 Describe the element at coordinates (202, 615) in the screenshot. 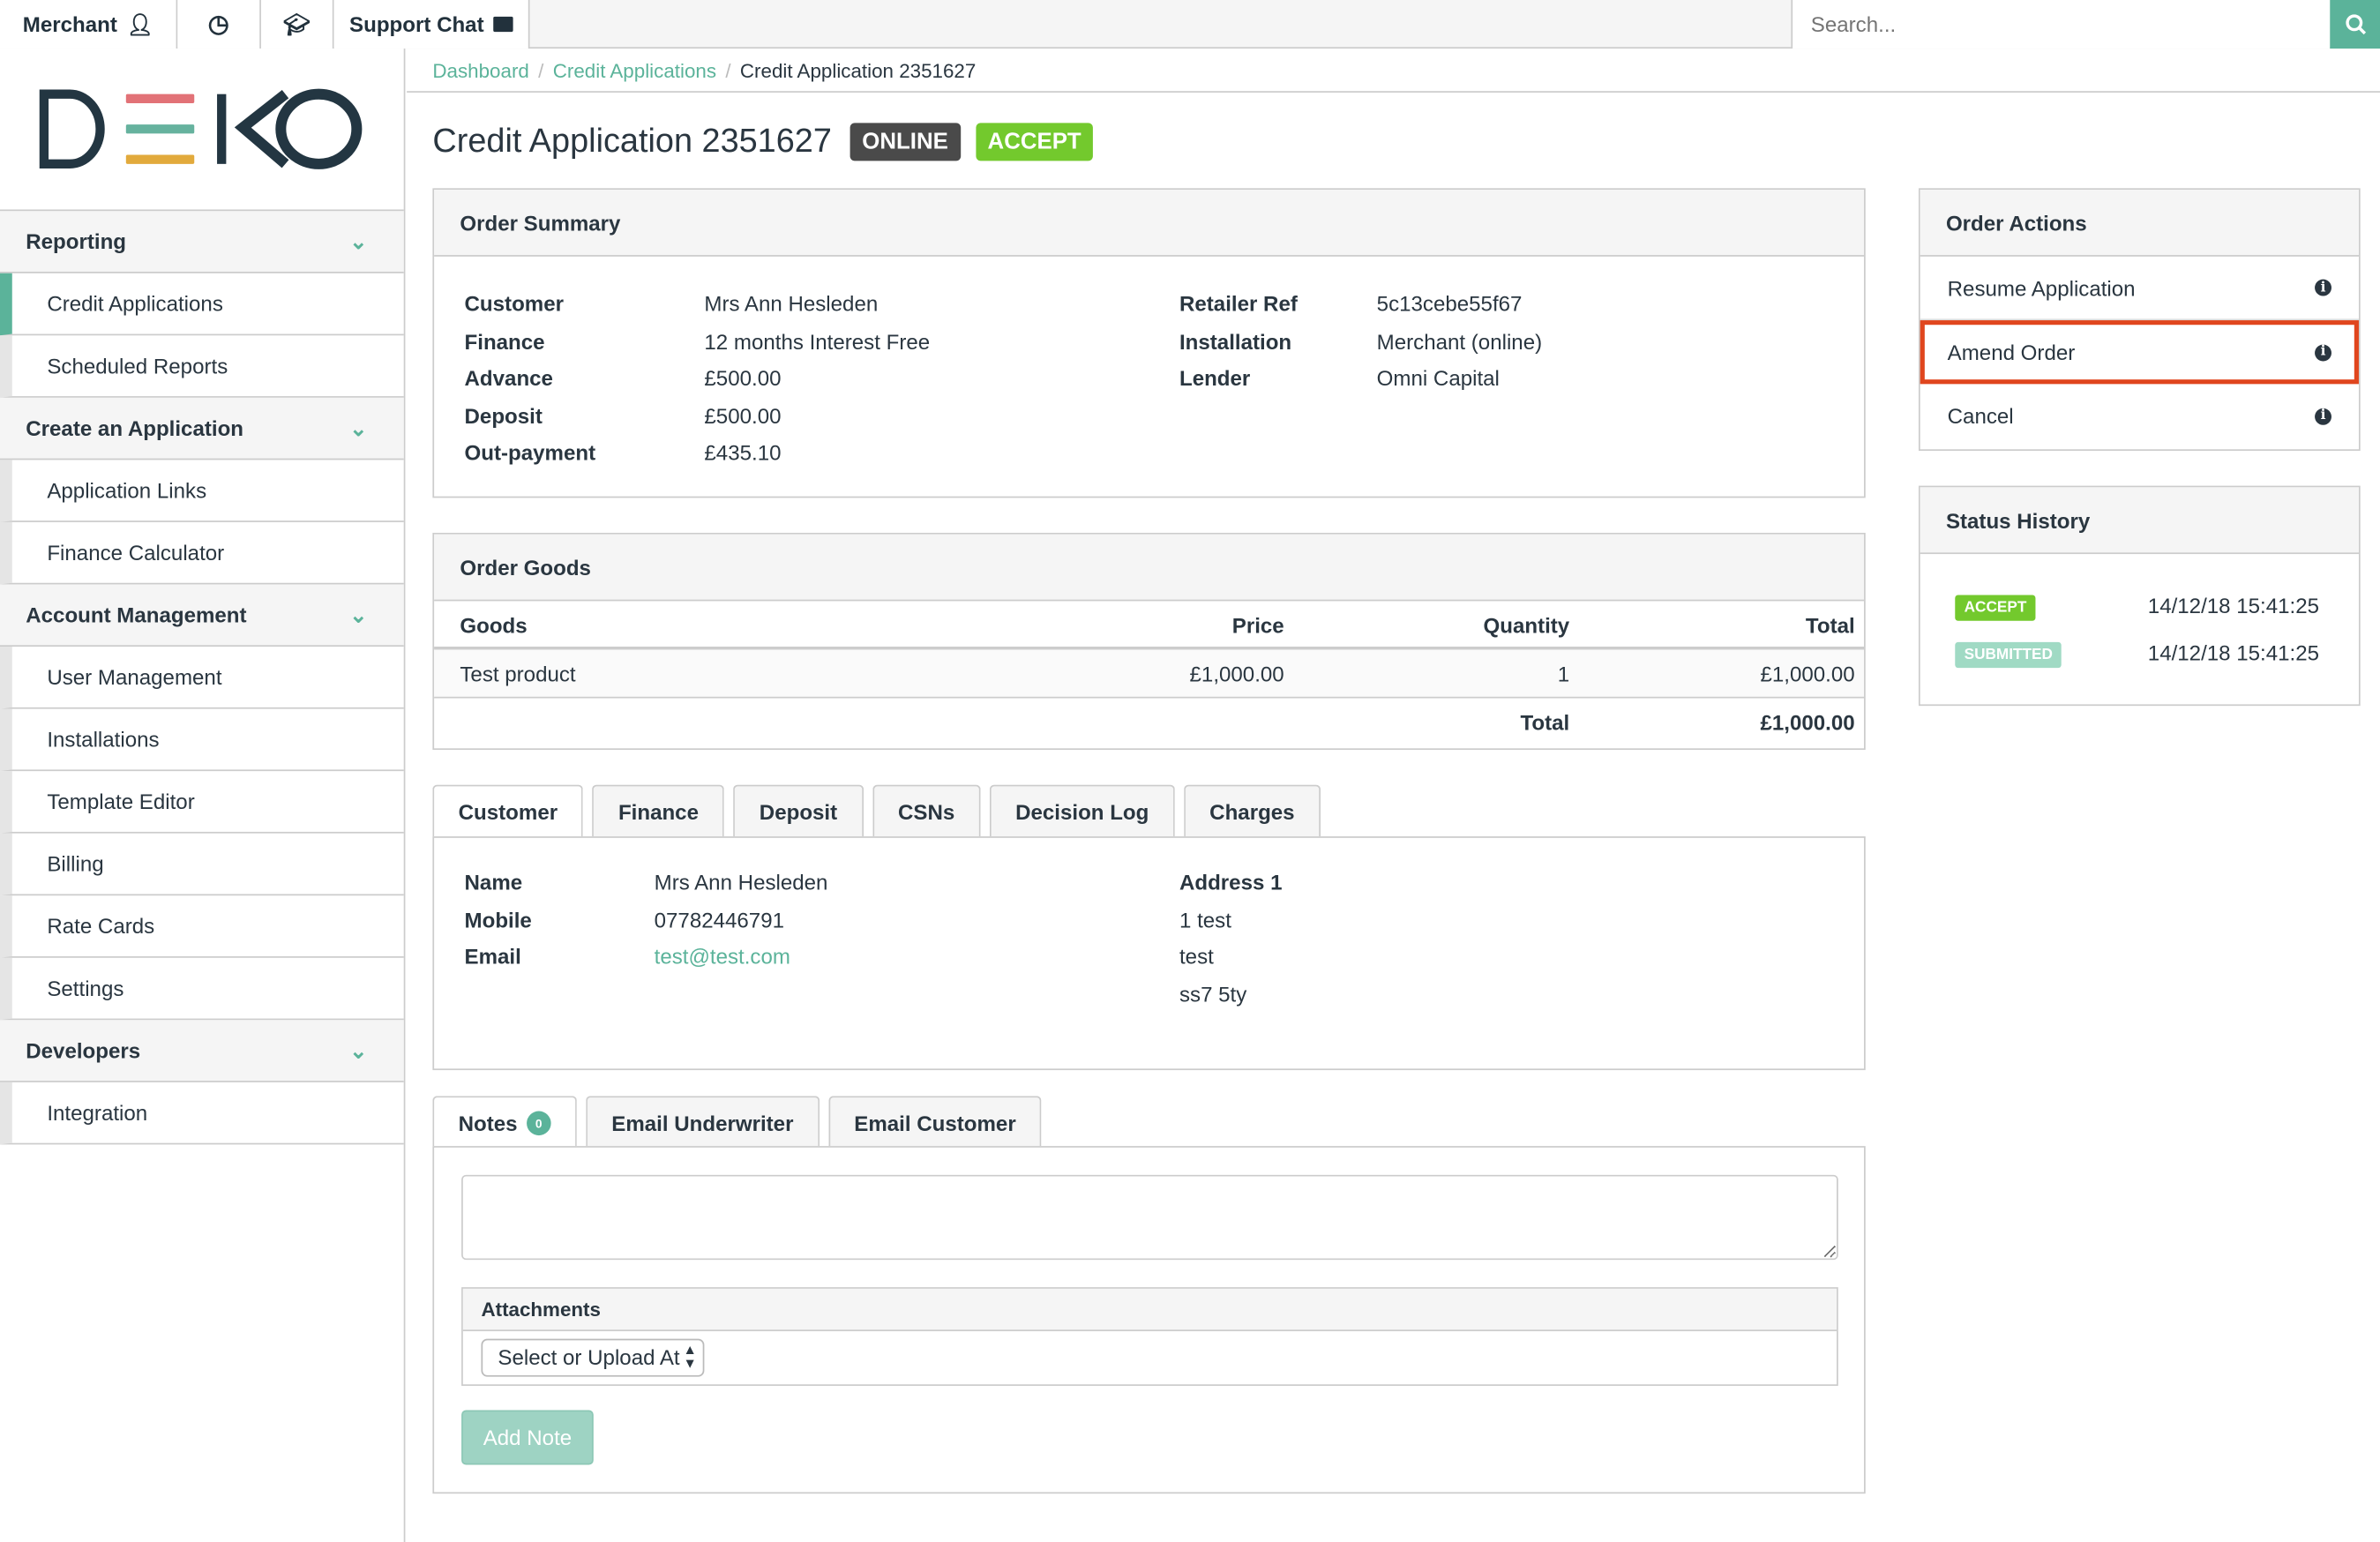

I see `sidebar-section-account-management: Account Management ⌄` at that location.